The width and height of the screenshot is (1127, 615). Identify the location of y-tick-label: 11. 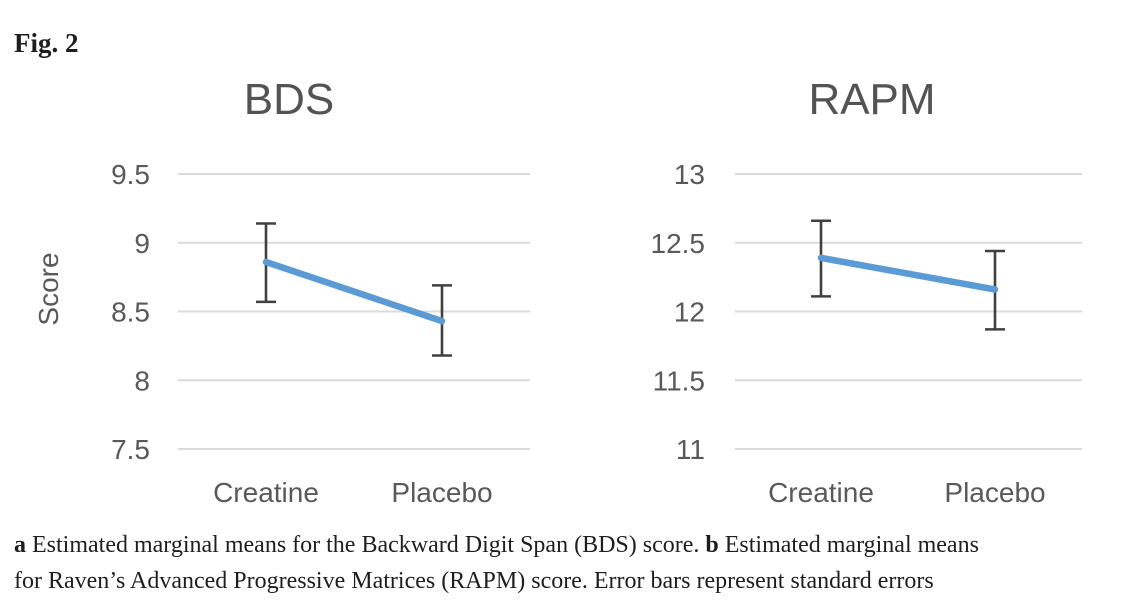
(690, 449).